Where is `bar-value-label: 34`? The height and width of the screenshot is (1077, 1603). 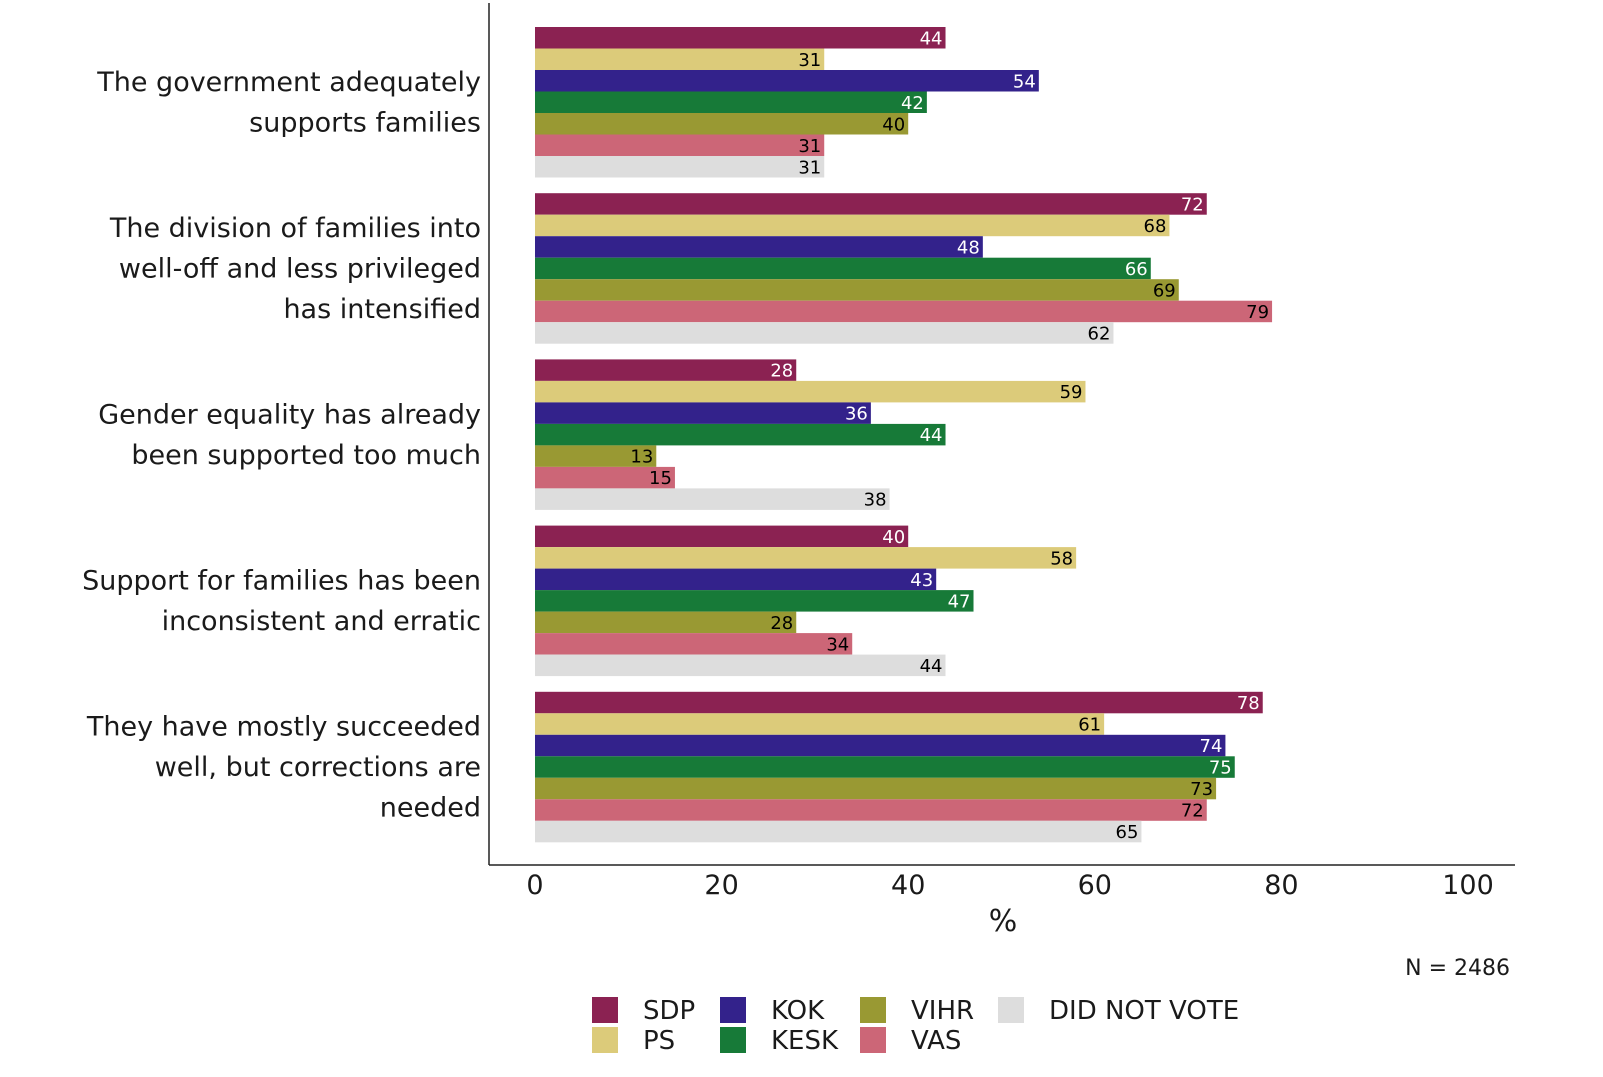
bar-value-label: 34 is located at coordinates (837, 644).